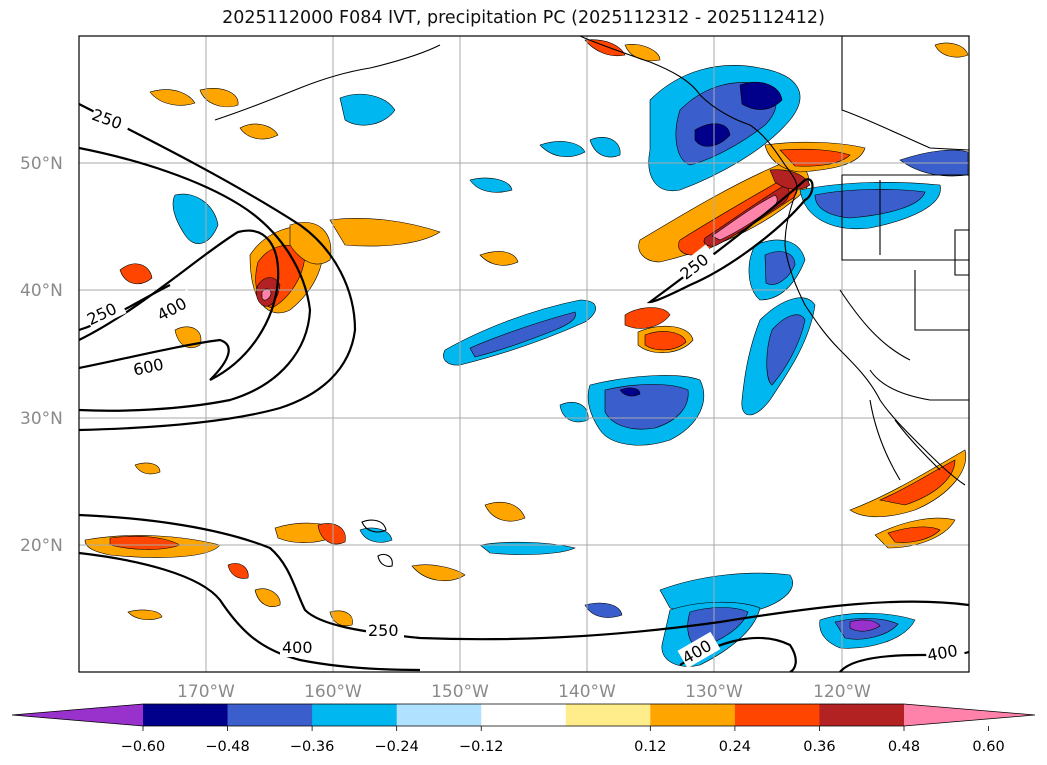 The height and width of the screenshot is (765, 1047). I want to click on lon-labels: 170°W 160°W 150°W 140°W 130°W 120°W, so click(524, 692).